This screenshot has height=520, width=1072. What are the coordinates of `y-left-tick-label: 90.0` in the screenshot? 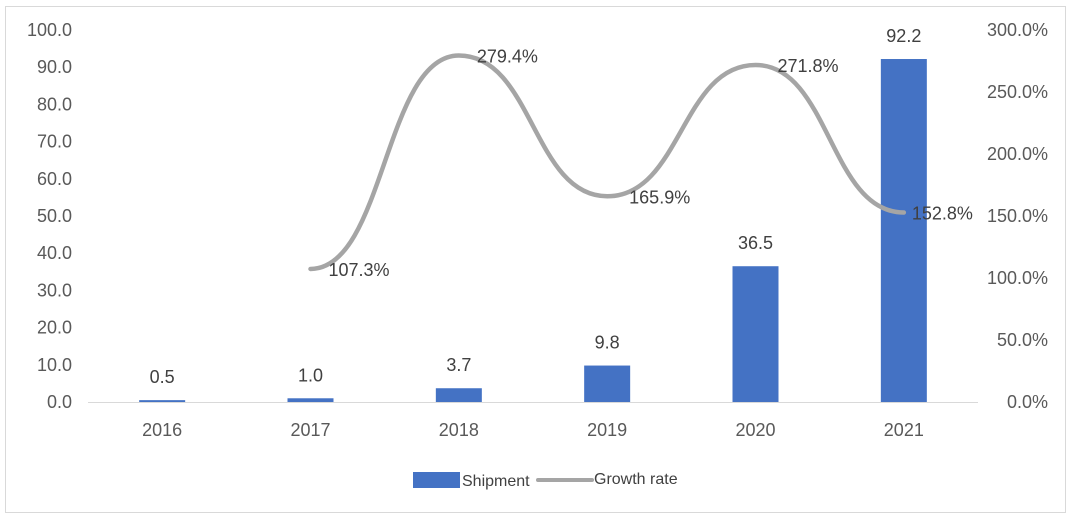 It's located at (54, 67).